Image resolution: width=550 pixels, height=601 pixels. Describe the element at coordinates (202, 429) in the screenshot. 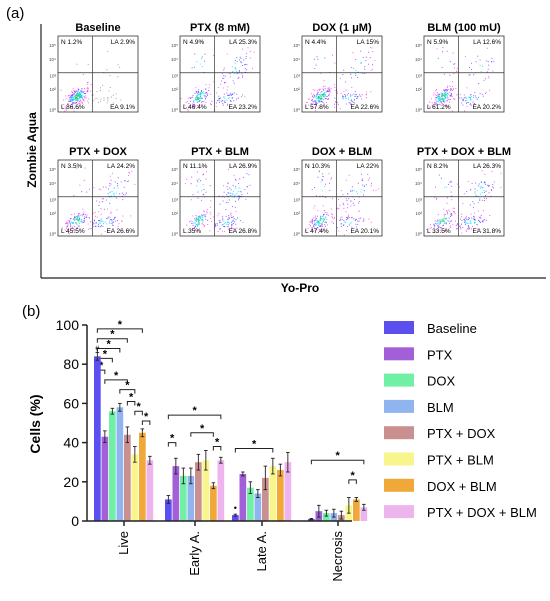

I see `significance-star: *` at that location.